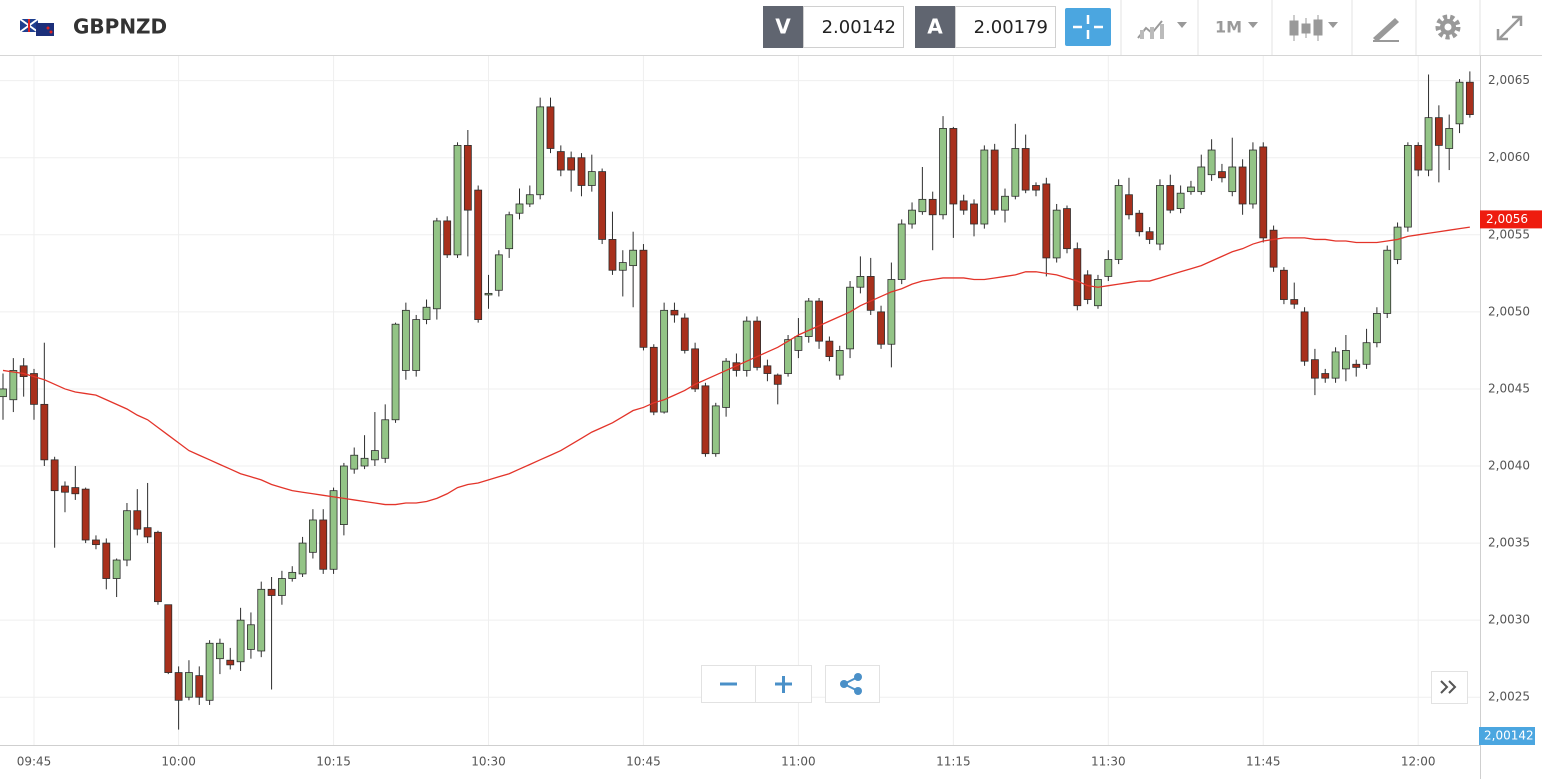 This screenshot has width=1542, height=779. What do you see at coordinates (1509, 234) in the screenshot?
I see `y-tick-label: 2,0055` at bounding box center [1509, 234].